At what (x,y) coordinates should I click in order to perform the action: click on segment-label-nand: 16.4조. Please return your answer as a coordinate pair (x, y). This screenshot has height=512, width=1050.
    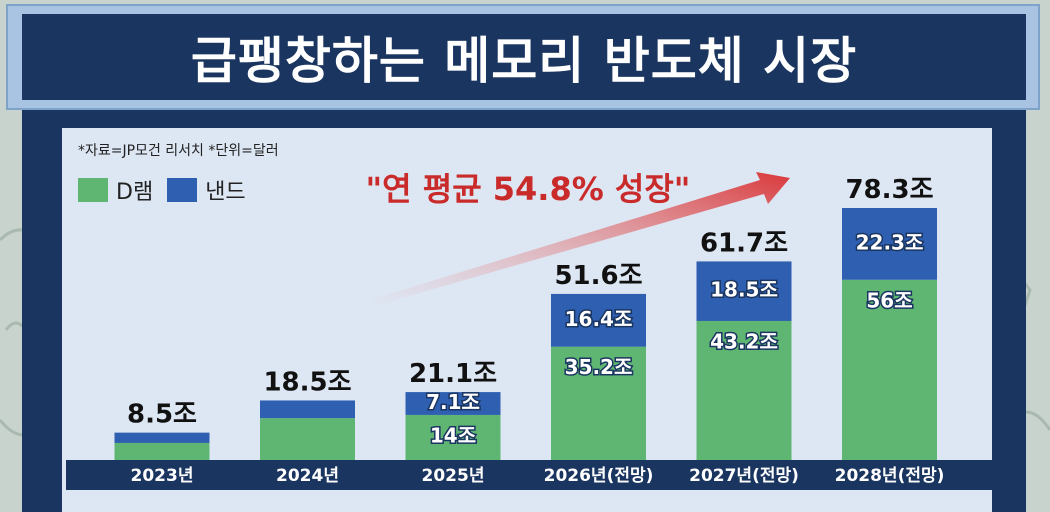
    Looking at the image, I should click on (599, 319).